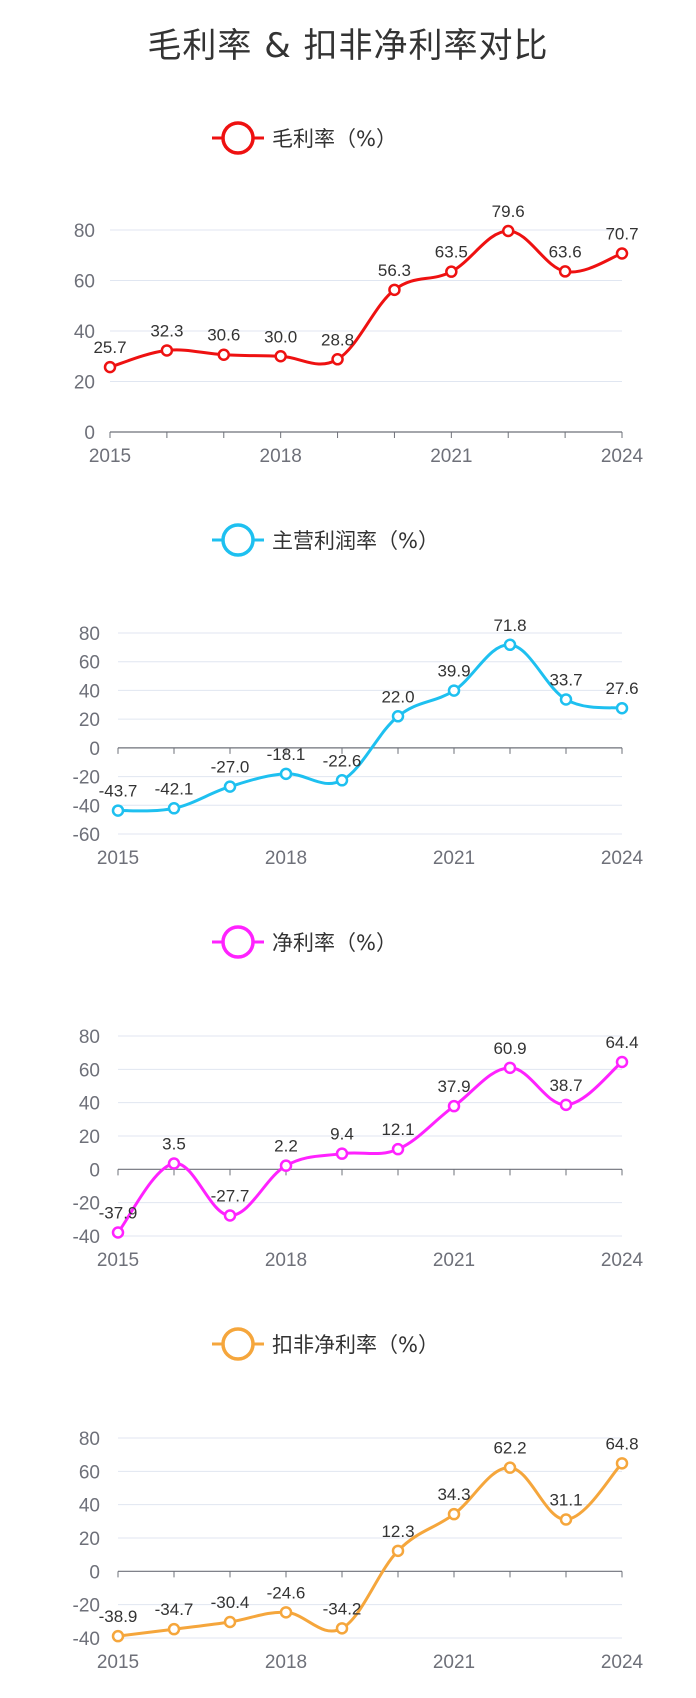 This screenshot has height=1698, width=696. What do you see at coordinates (86, 835) in the screenshot?
I see `y-tick-label: -60` at bounding box center [86, 835].